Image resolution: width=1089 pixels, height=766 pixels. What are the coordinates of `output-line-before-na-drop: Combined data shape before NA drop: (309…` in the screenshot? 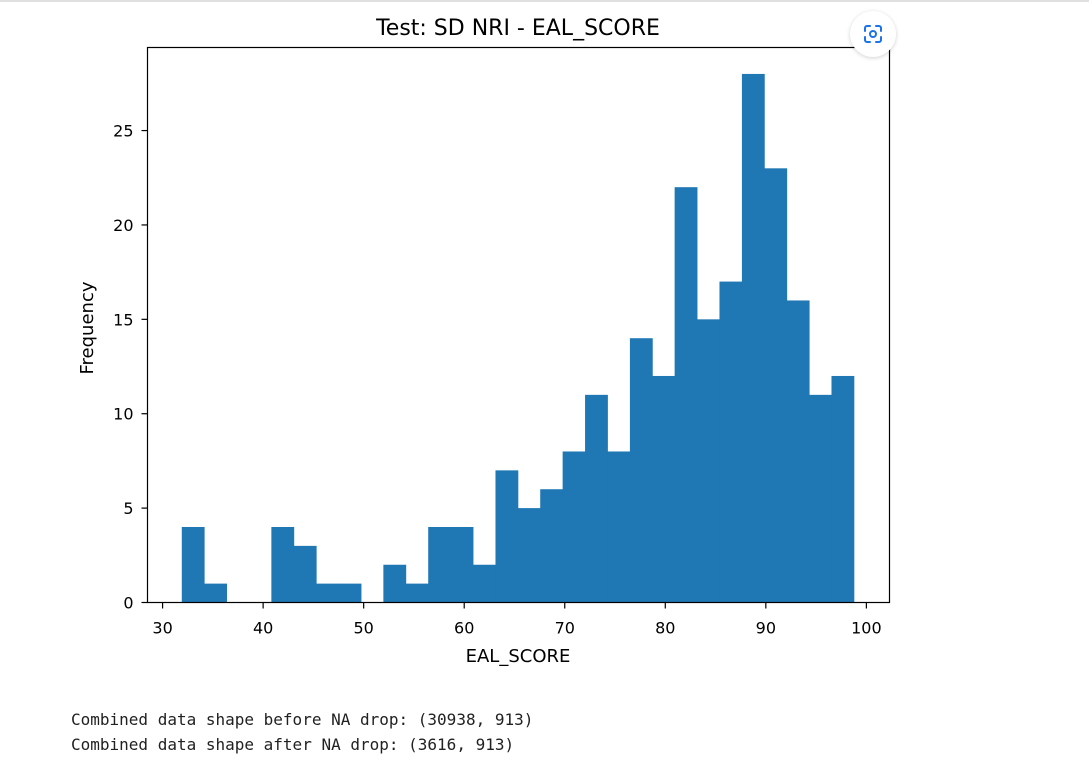 It's located at (302, 719).